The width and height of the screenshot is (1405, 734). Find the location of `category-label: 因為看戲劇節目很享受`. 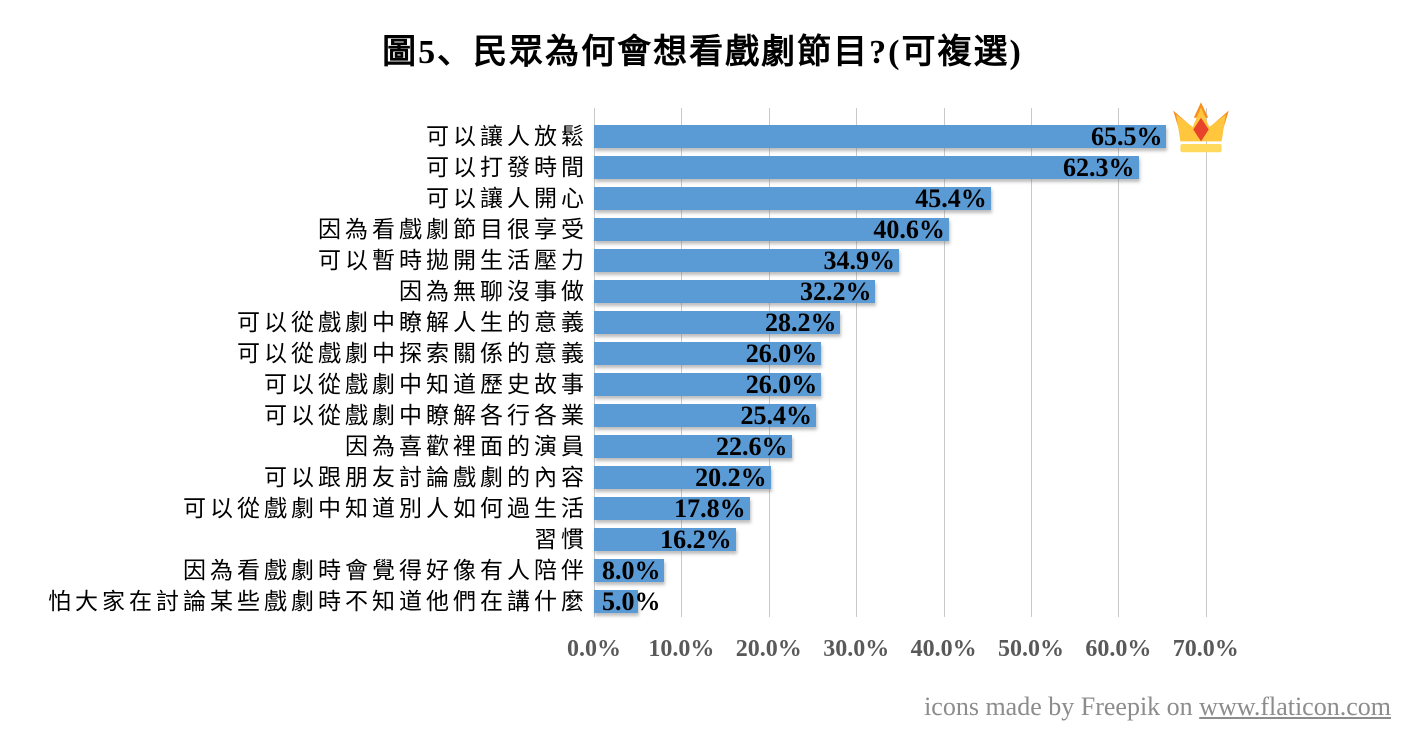

category-label: 因為看戲劇節目很享受 is located at coordinates (453, 229).